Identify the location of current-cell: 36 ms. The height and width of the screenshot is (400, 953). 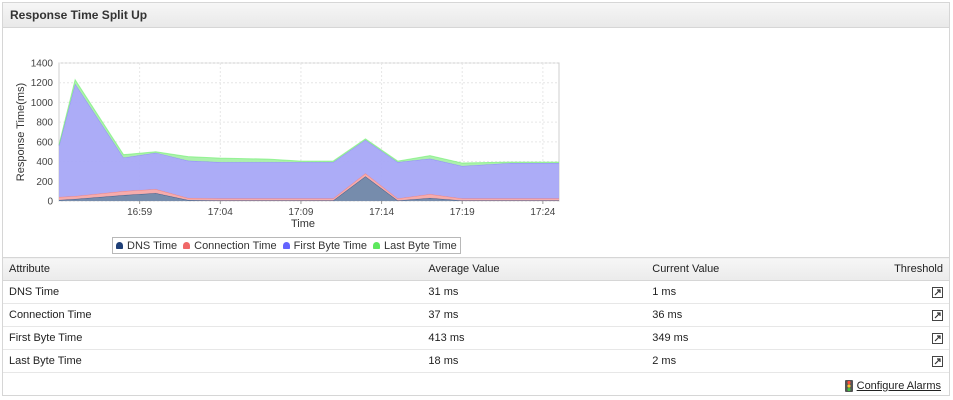
(758, 315).